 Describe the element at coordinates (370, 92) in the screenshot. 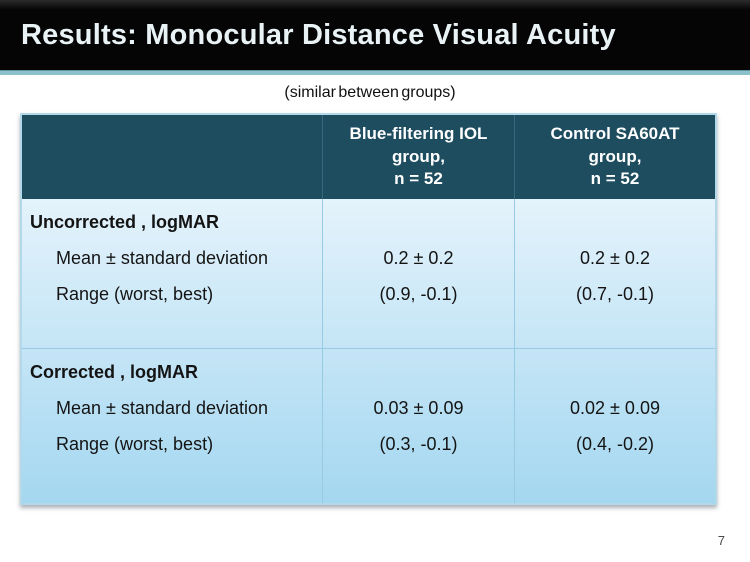

I see `slide-subtitle: (similar between groups)` at that location.